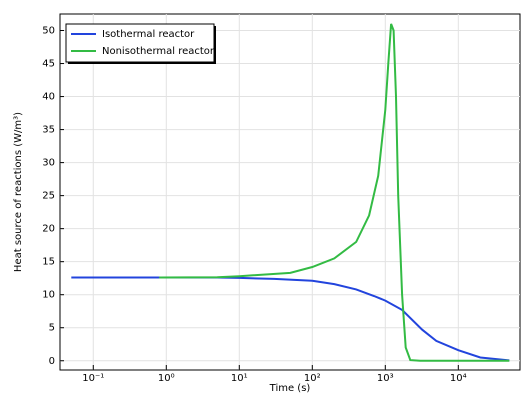  I want to click on x-tick-label: 10², so click(312, 378).